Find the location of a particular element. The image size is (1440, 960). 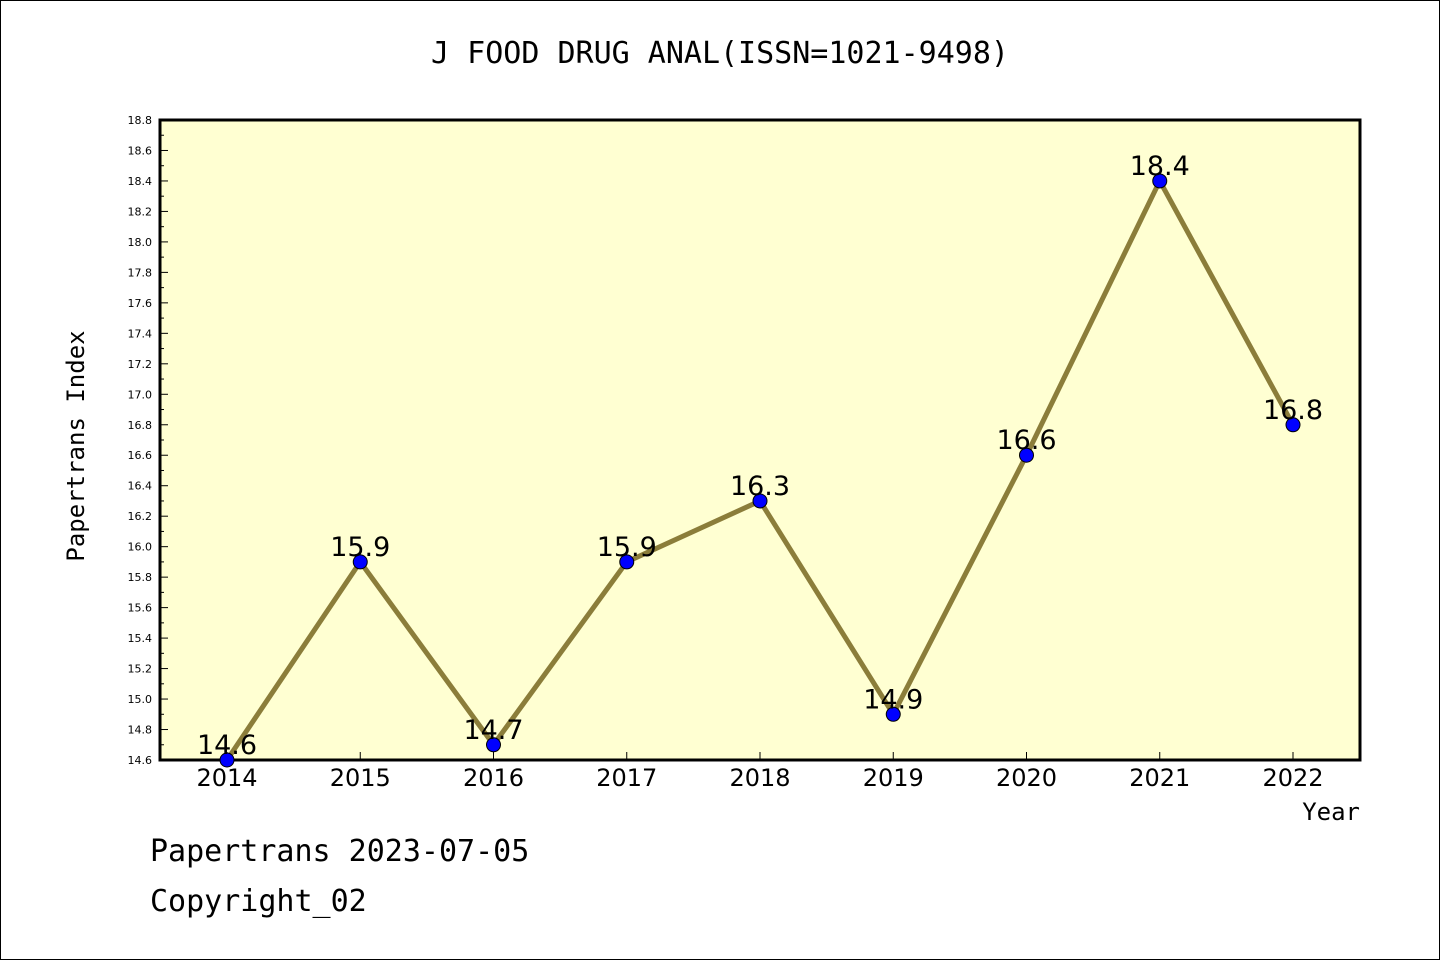

y-tick-label: 18.6 is located at coordinates (140, 150).